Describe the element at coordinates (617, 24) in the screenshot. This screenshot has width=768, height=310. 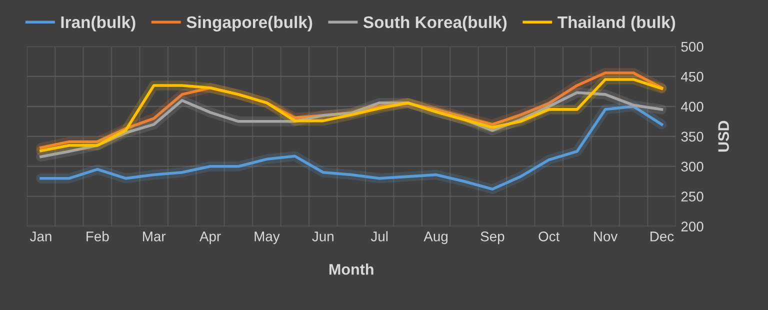
I see `legend-label: Thailand (bulk)` at that location.